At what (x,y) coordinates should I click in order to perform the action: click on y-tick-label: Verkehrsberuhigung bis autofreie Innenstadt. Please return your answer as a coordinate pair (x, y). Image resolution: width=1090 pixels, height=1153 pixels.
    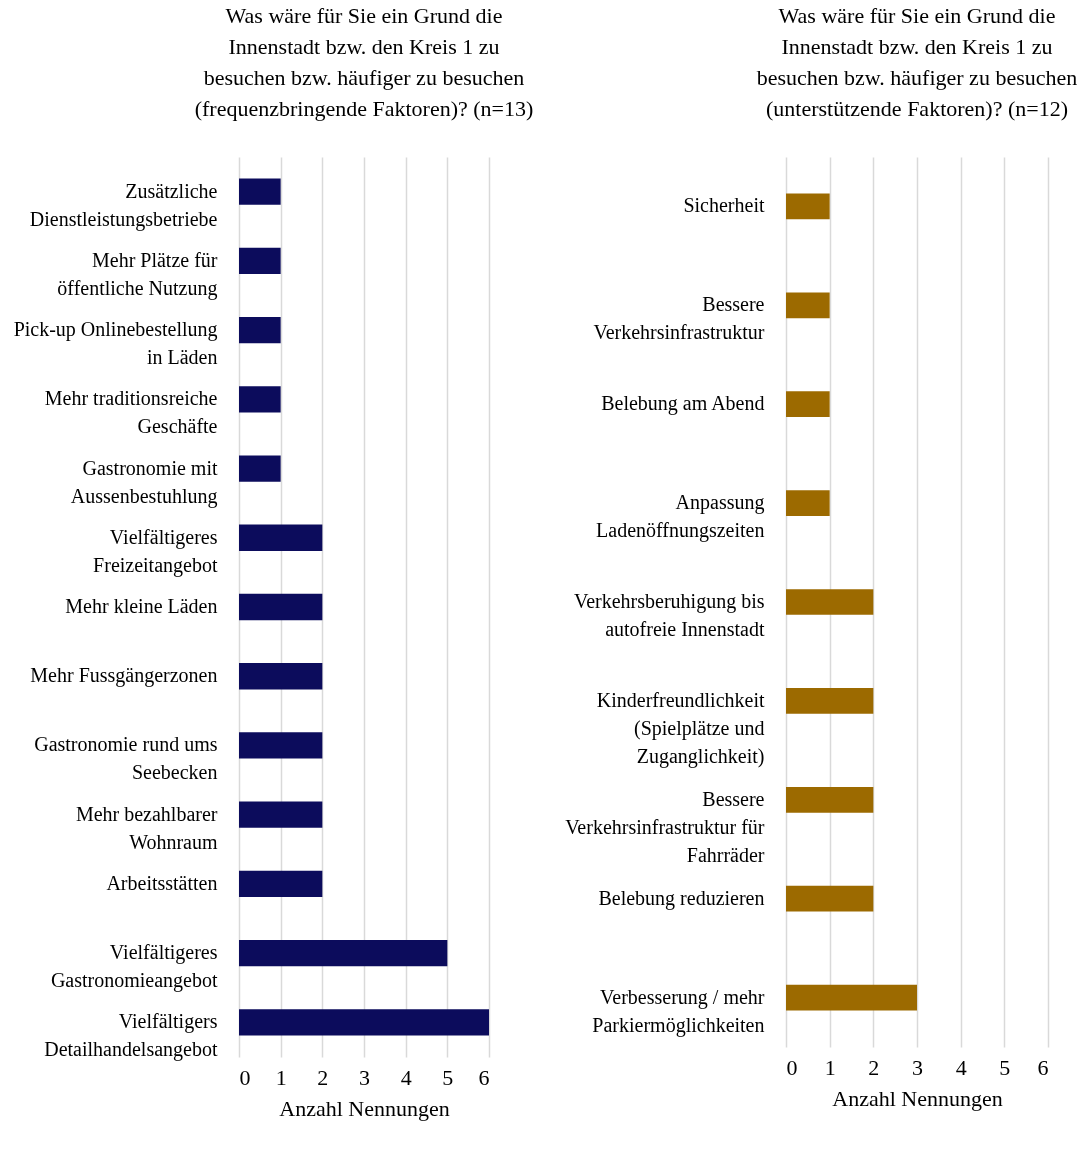
    Looking at the image, I should click on (669, 615).